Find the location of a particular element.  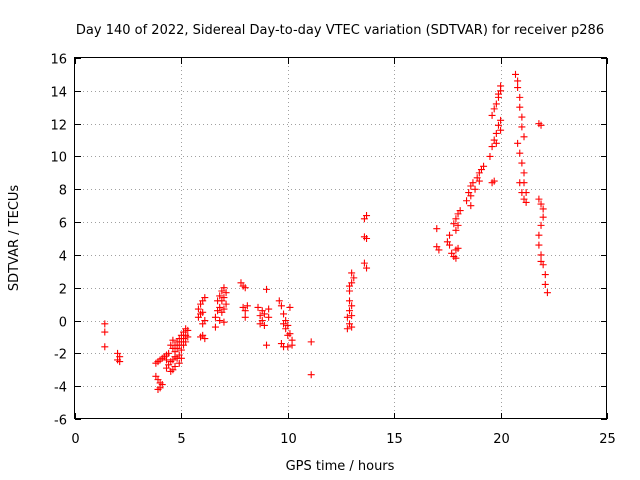

y-tick-label: -2 is located at coordinates (60, 355).